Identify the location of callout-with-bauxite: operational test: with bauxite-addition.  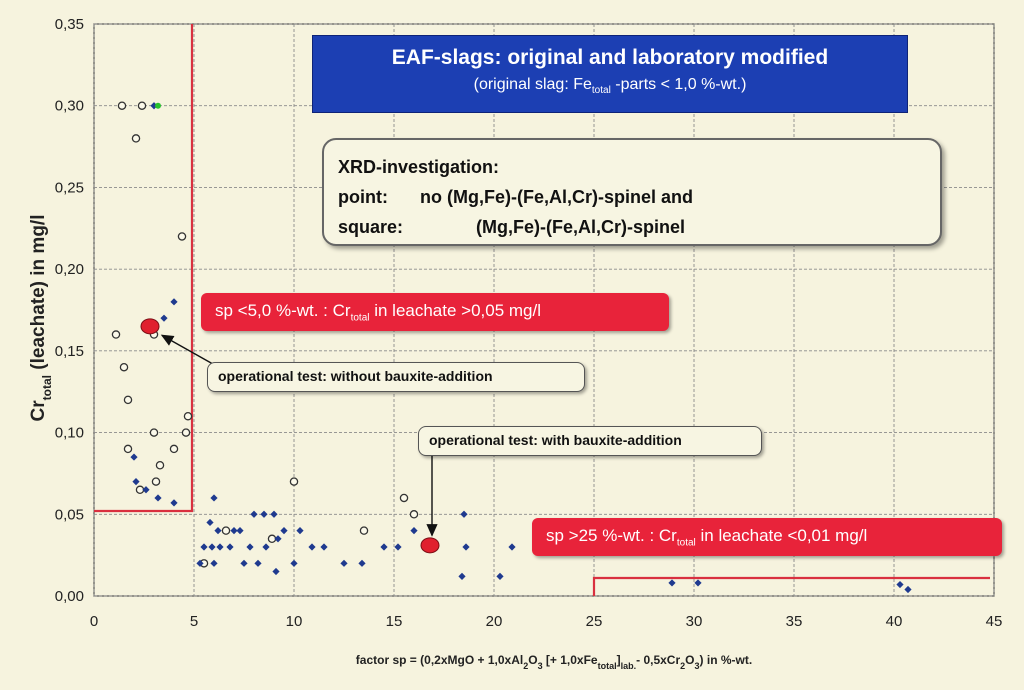
(590, 441).